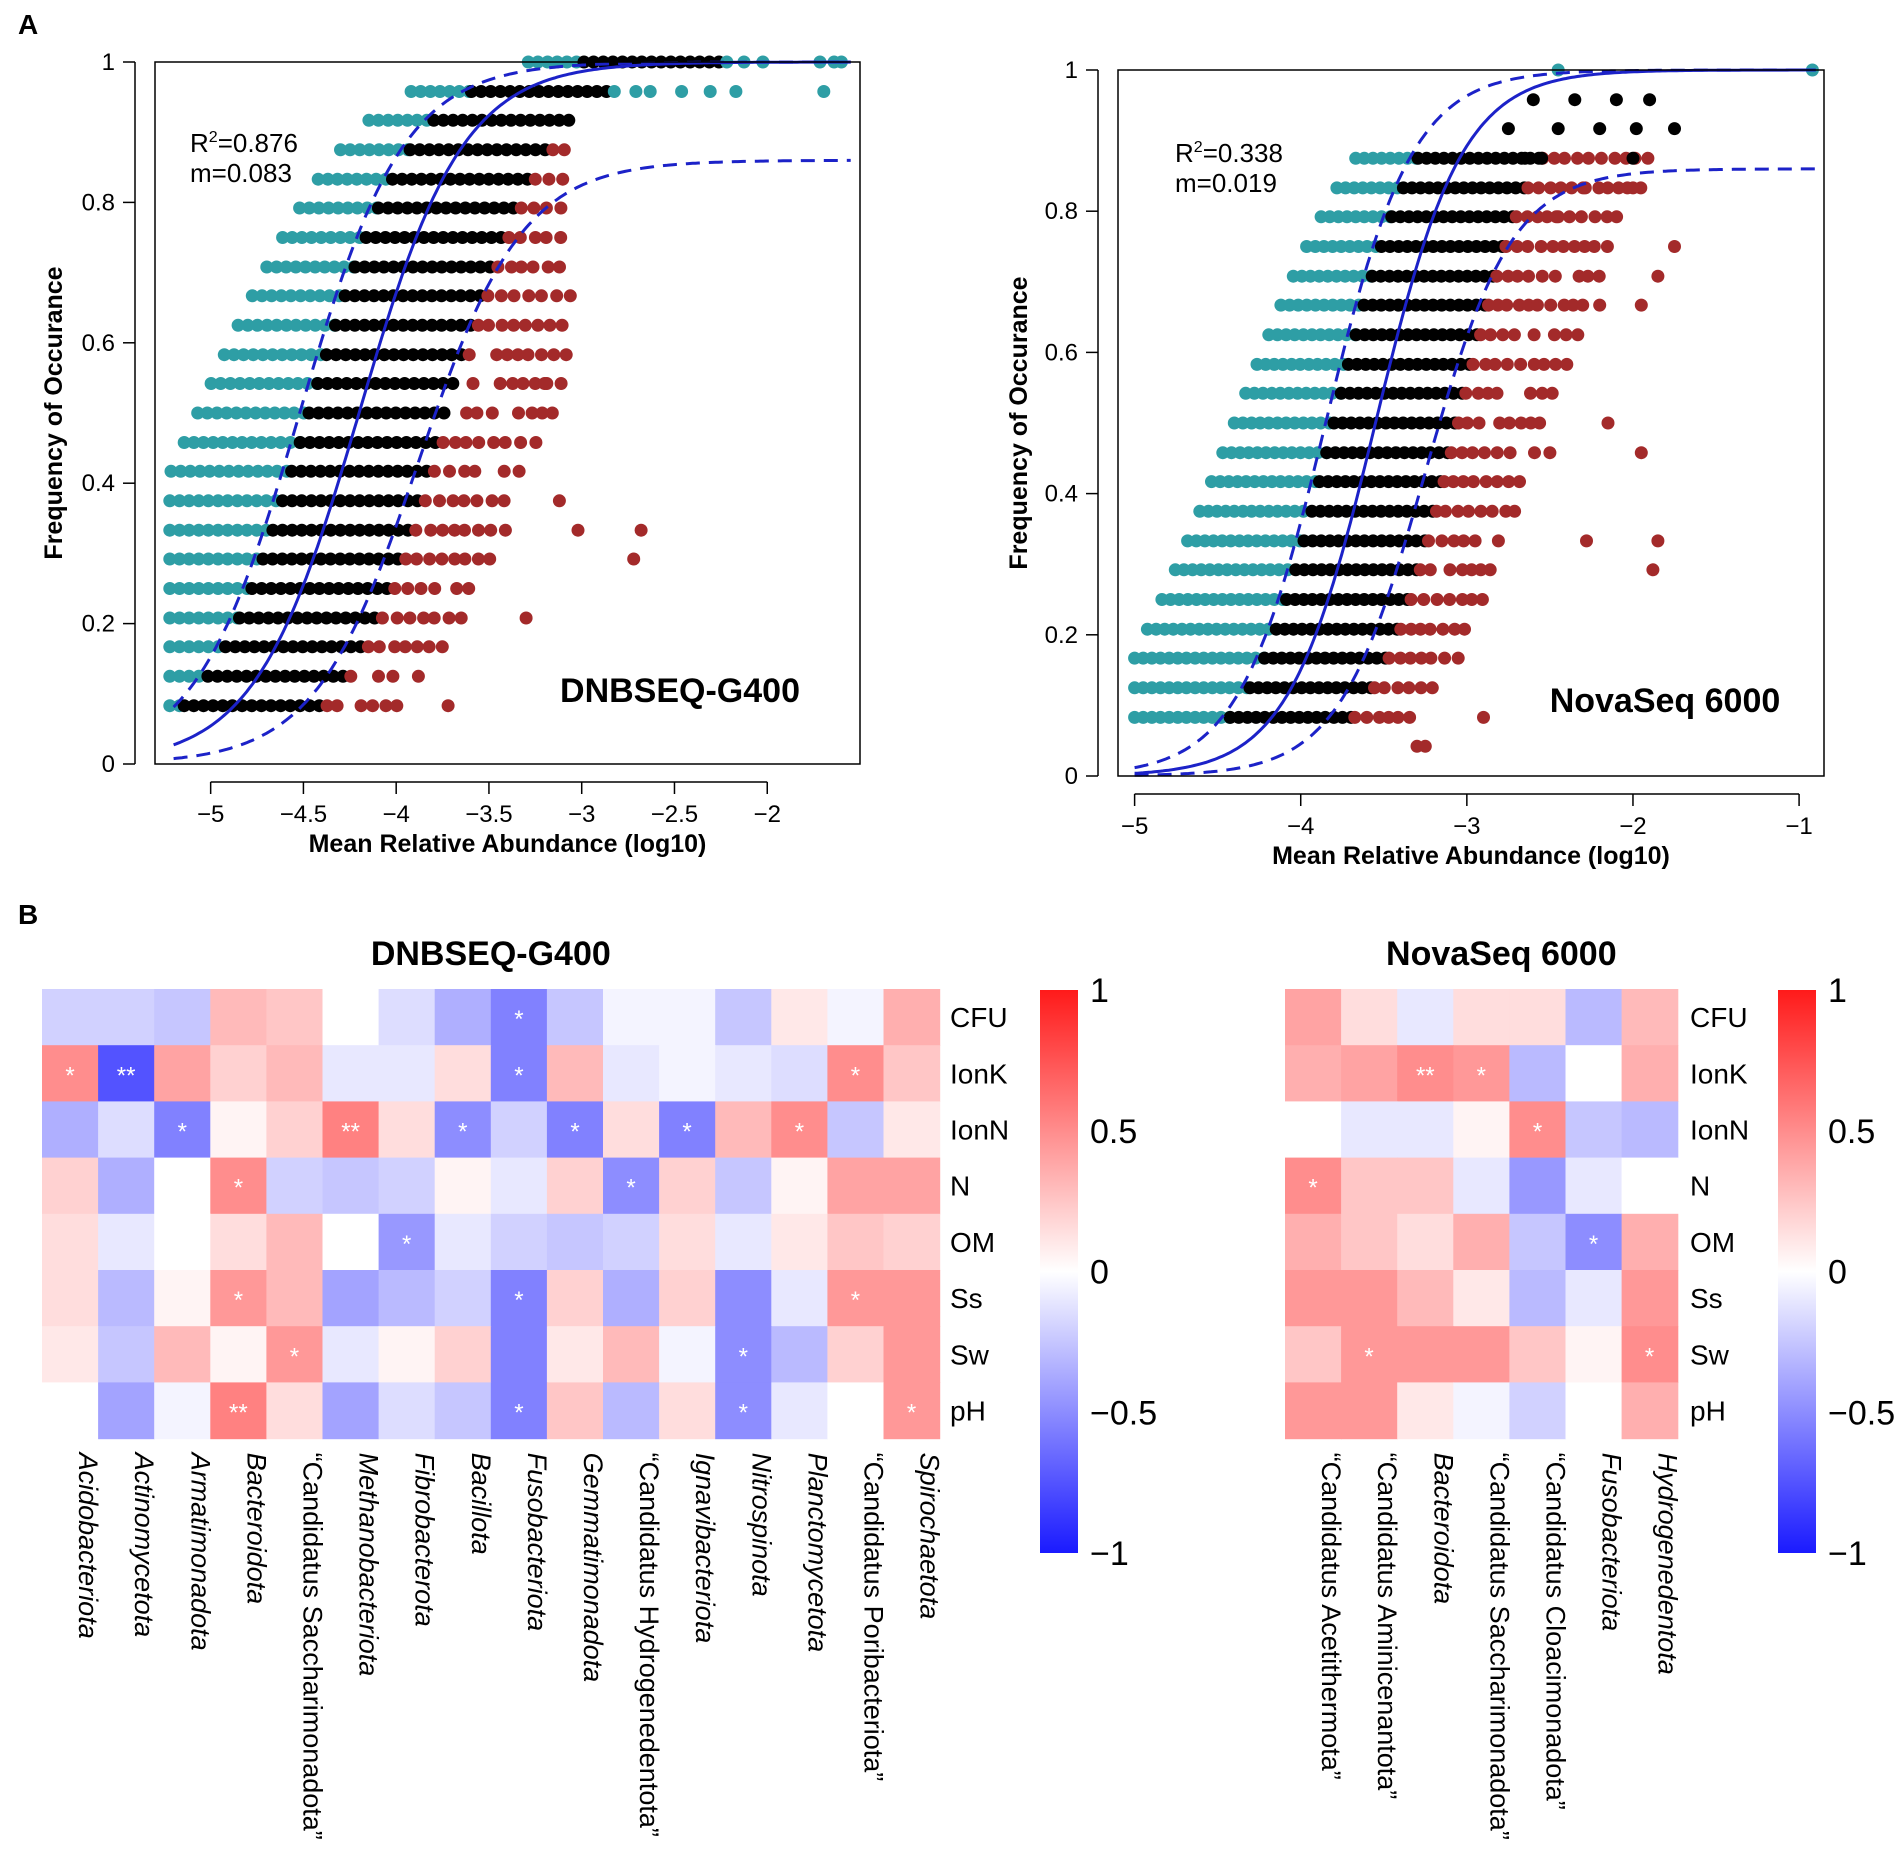 The width and height of the screenshot is (1901, 1858). I want to click on significance-marker: **, so click(350, 1132).